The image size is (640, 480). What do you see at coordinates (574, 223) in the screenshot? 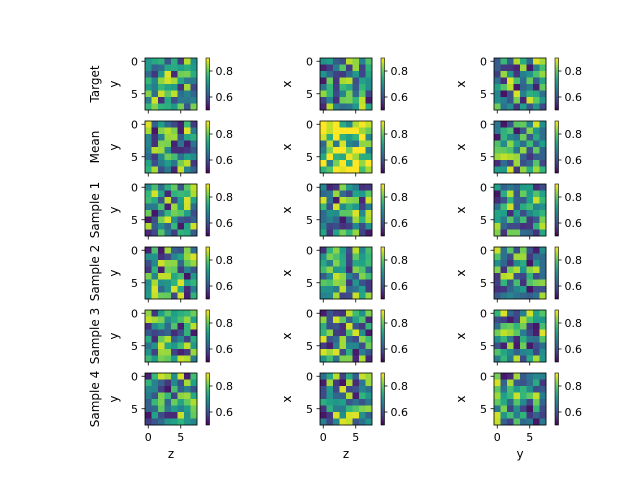
I see `colorbar-tick-label: 0.6` at bounding box center [574, 223].